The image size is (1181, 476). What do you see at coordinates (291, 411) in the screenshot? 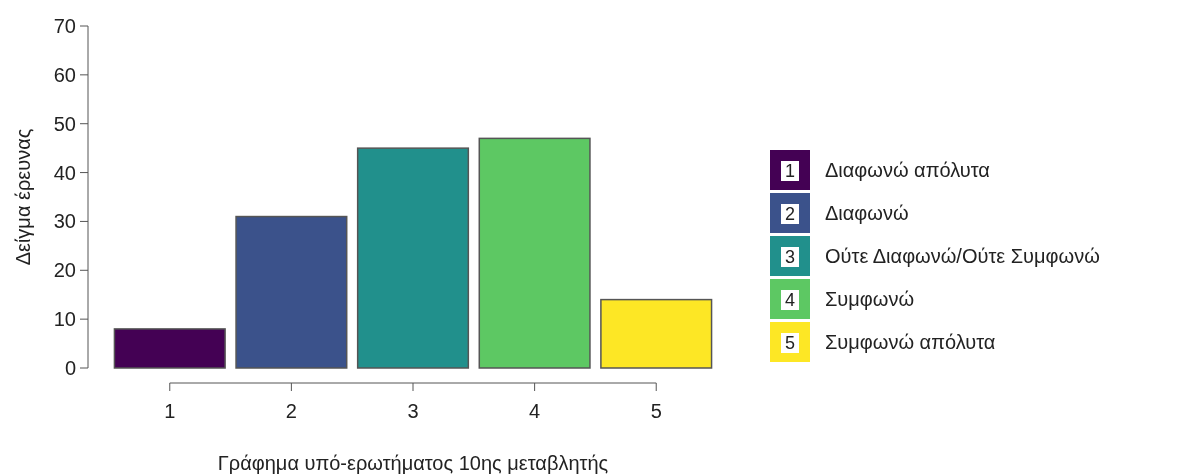
I see `x-tick-label: 2` at bounding box center [291, 411].